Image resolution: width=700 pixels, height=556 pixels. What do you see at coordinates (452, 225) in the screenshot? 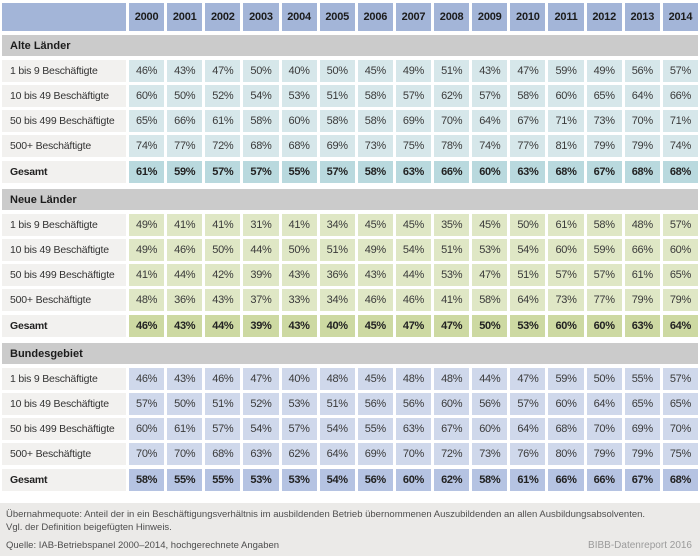
I see `value-cell: 35%` at bounding box center [452, 225].